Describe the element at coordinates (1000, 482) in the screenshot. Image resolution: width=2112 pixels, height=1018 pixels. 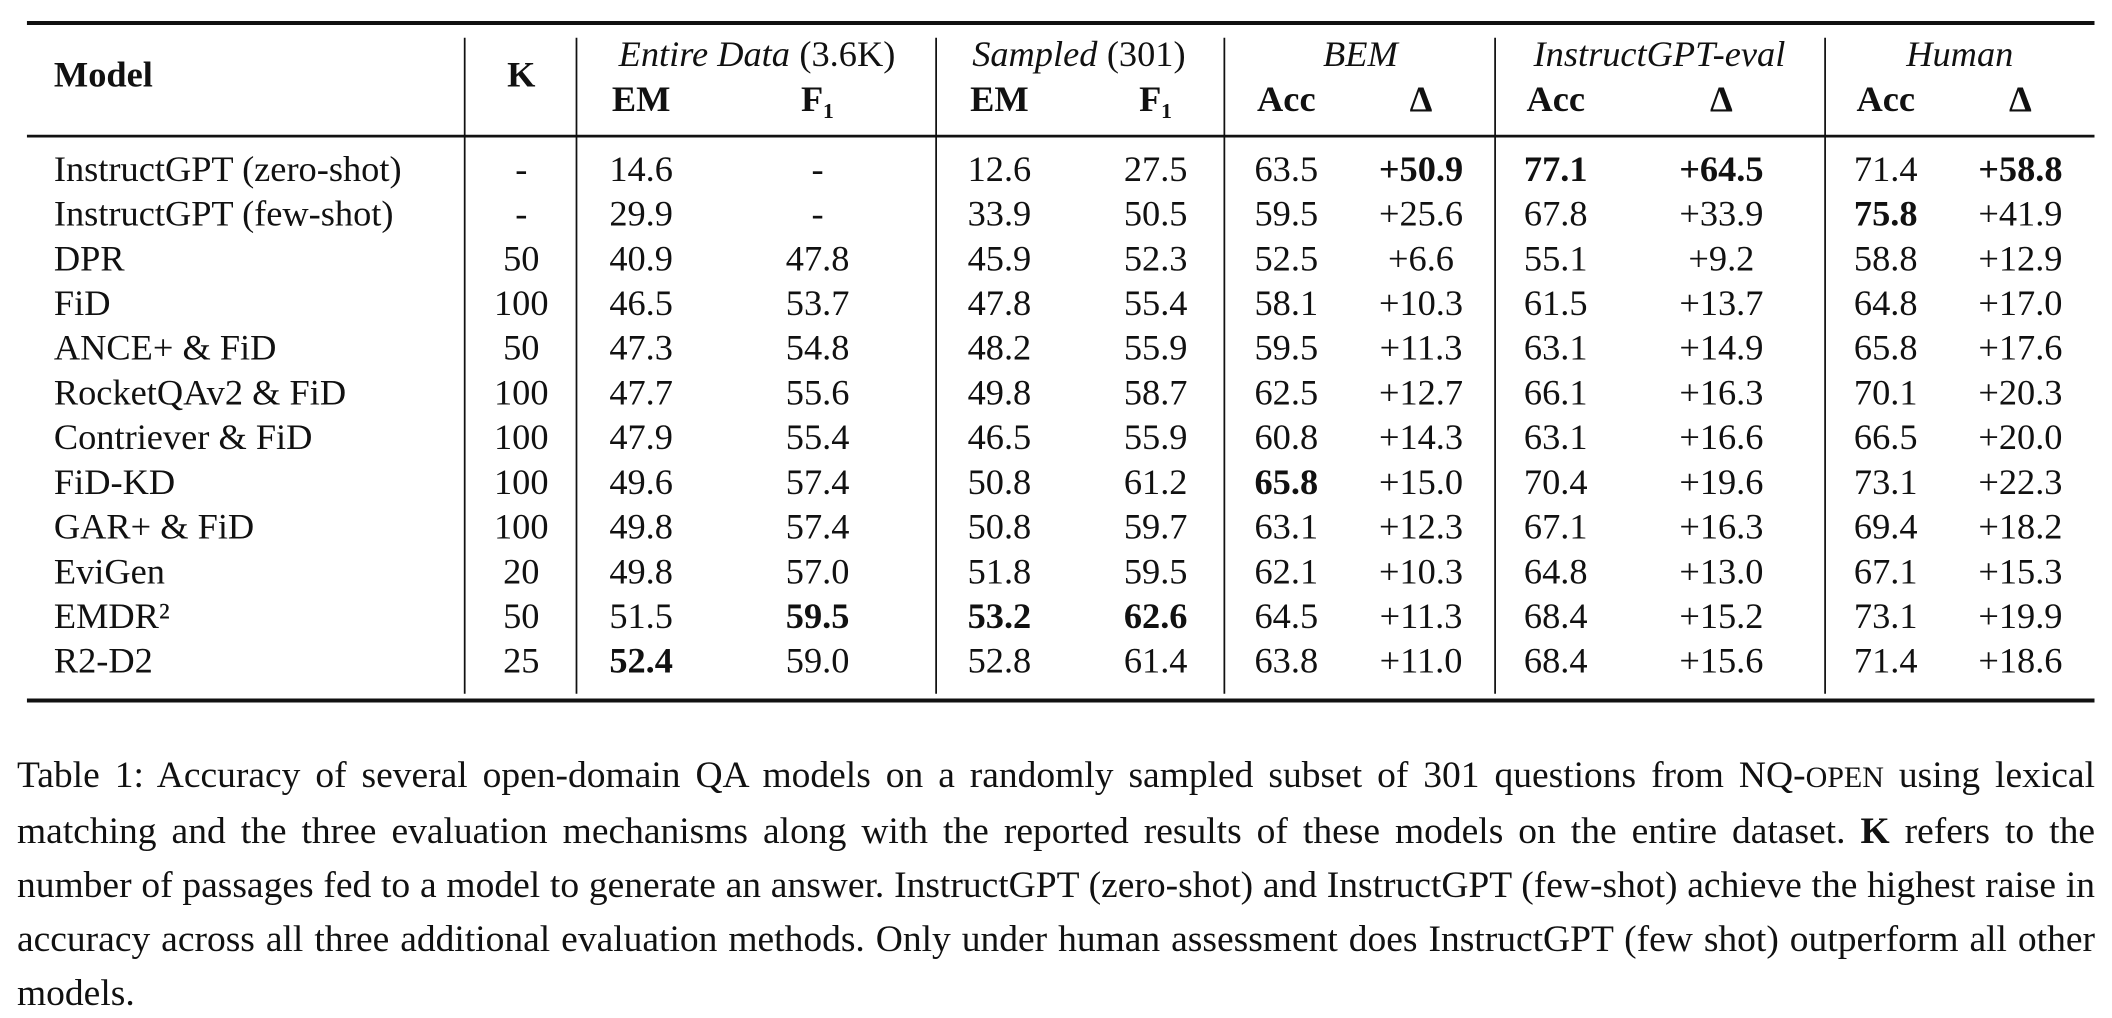
I see `table-cell: 50.8` at that location.